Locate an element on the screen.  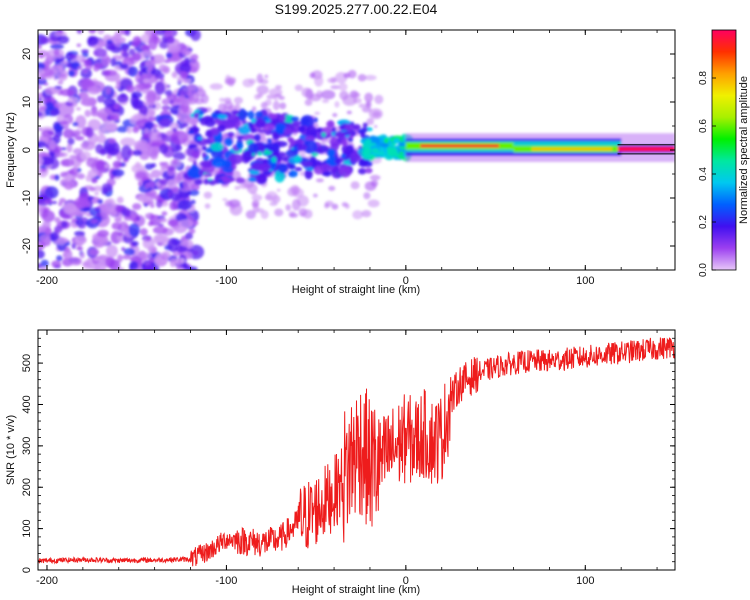
colorbar-tick-label: 0.2 is located at coordinates (703, 222).